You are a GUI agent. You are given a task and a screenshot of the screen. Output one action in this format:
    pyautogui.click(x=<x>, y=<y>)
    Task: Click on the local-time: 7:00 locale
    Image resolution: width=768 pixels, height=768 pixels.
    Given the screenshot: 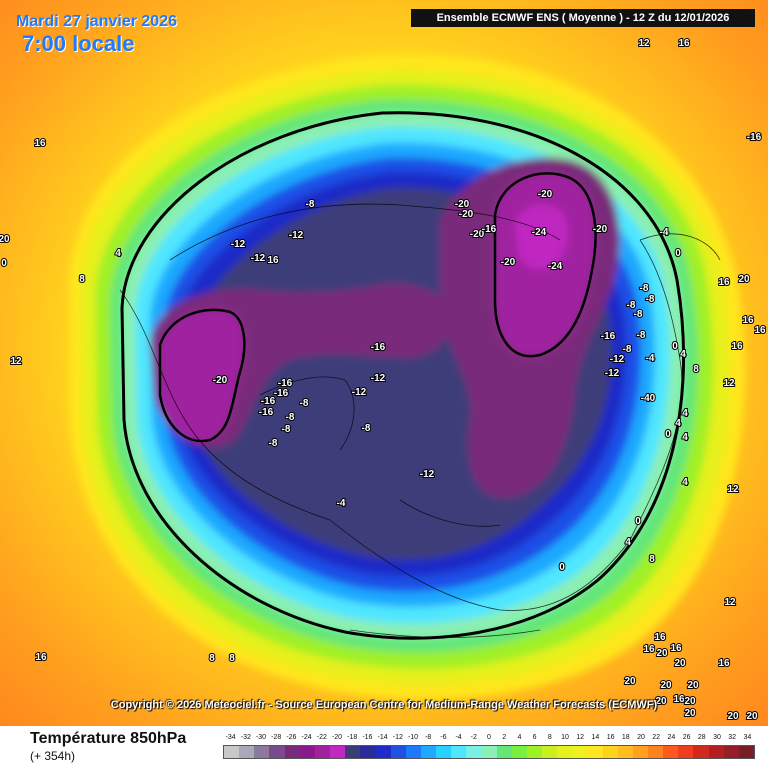 What is the action you would take?
    pyautogui.click(x=78, y=43)
    